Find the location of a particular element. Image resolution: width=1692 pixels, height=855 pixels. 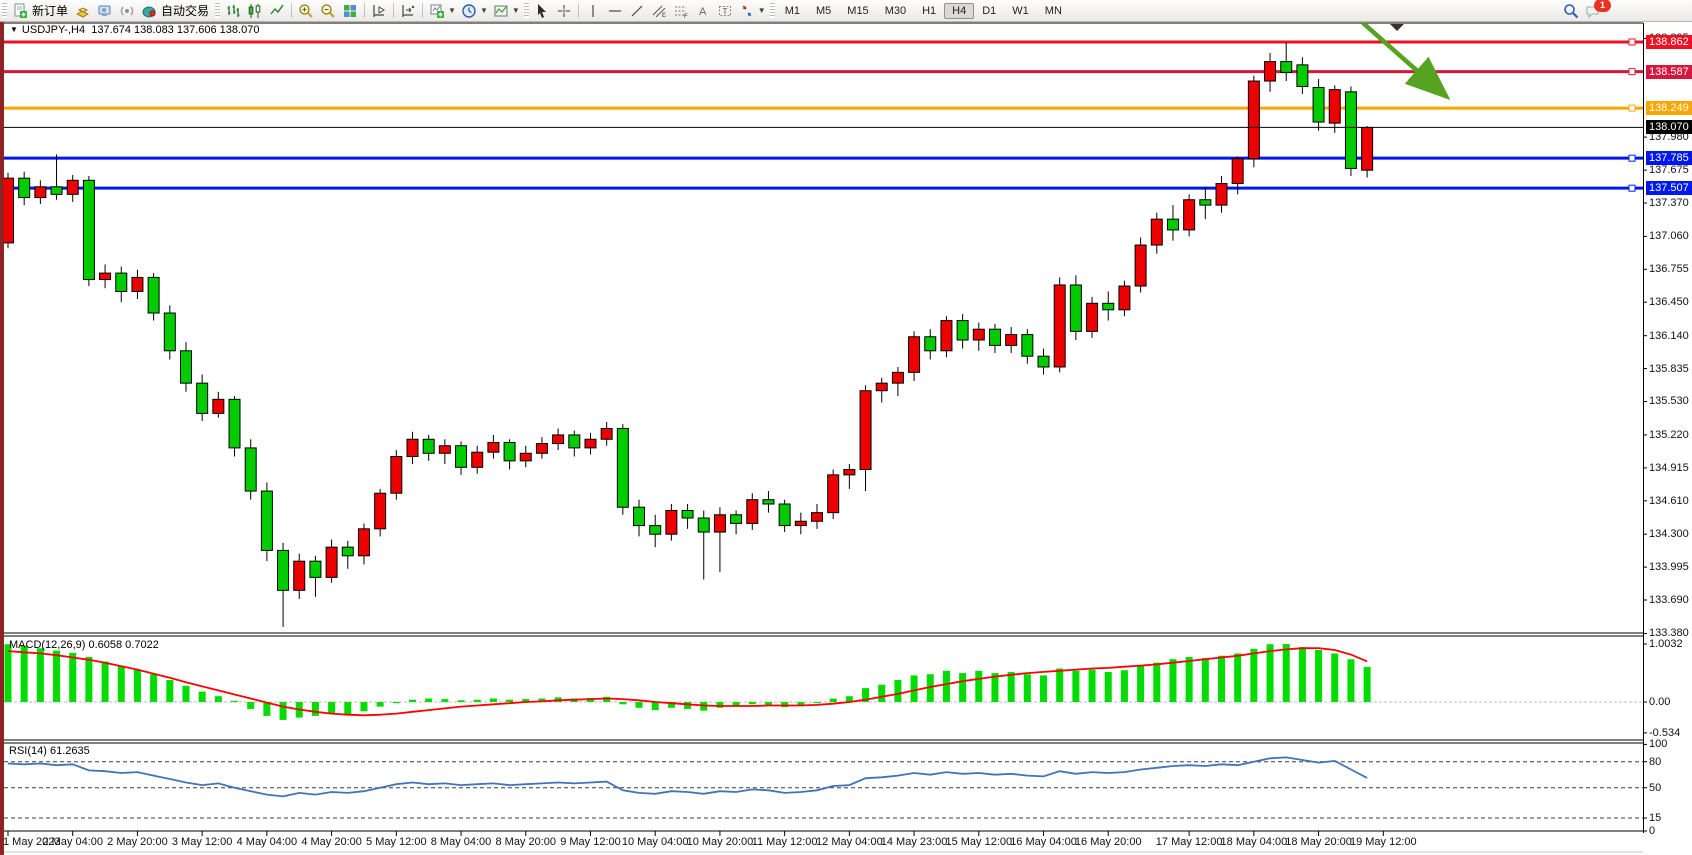

bar-chart-type-icon is located at coordinates (233, 10).